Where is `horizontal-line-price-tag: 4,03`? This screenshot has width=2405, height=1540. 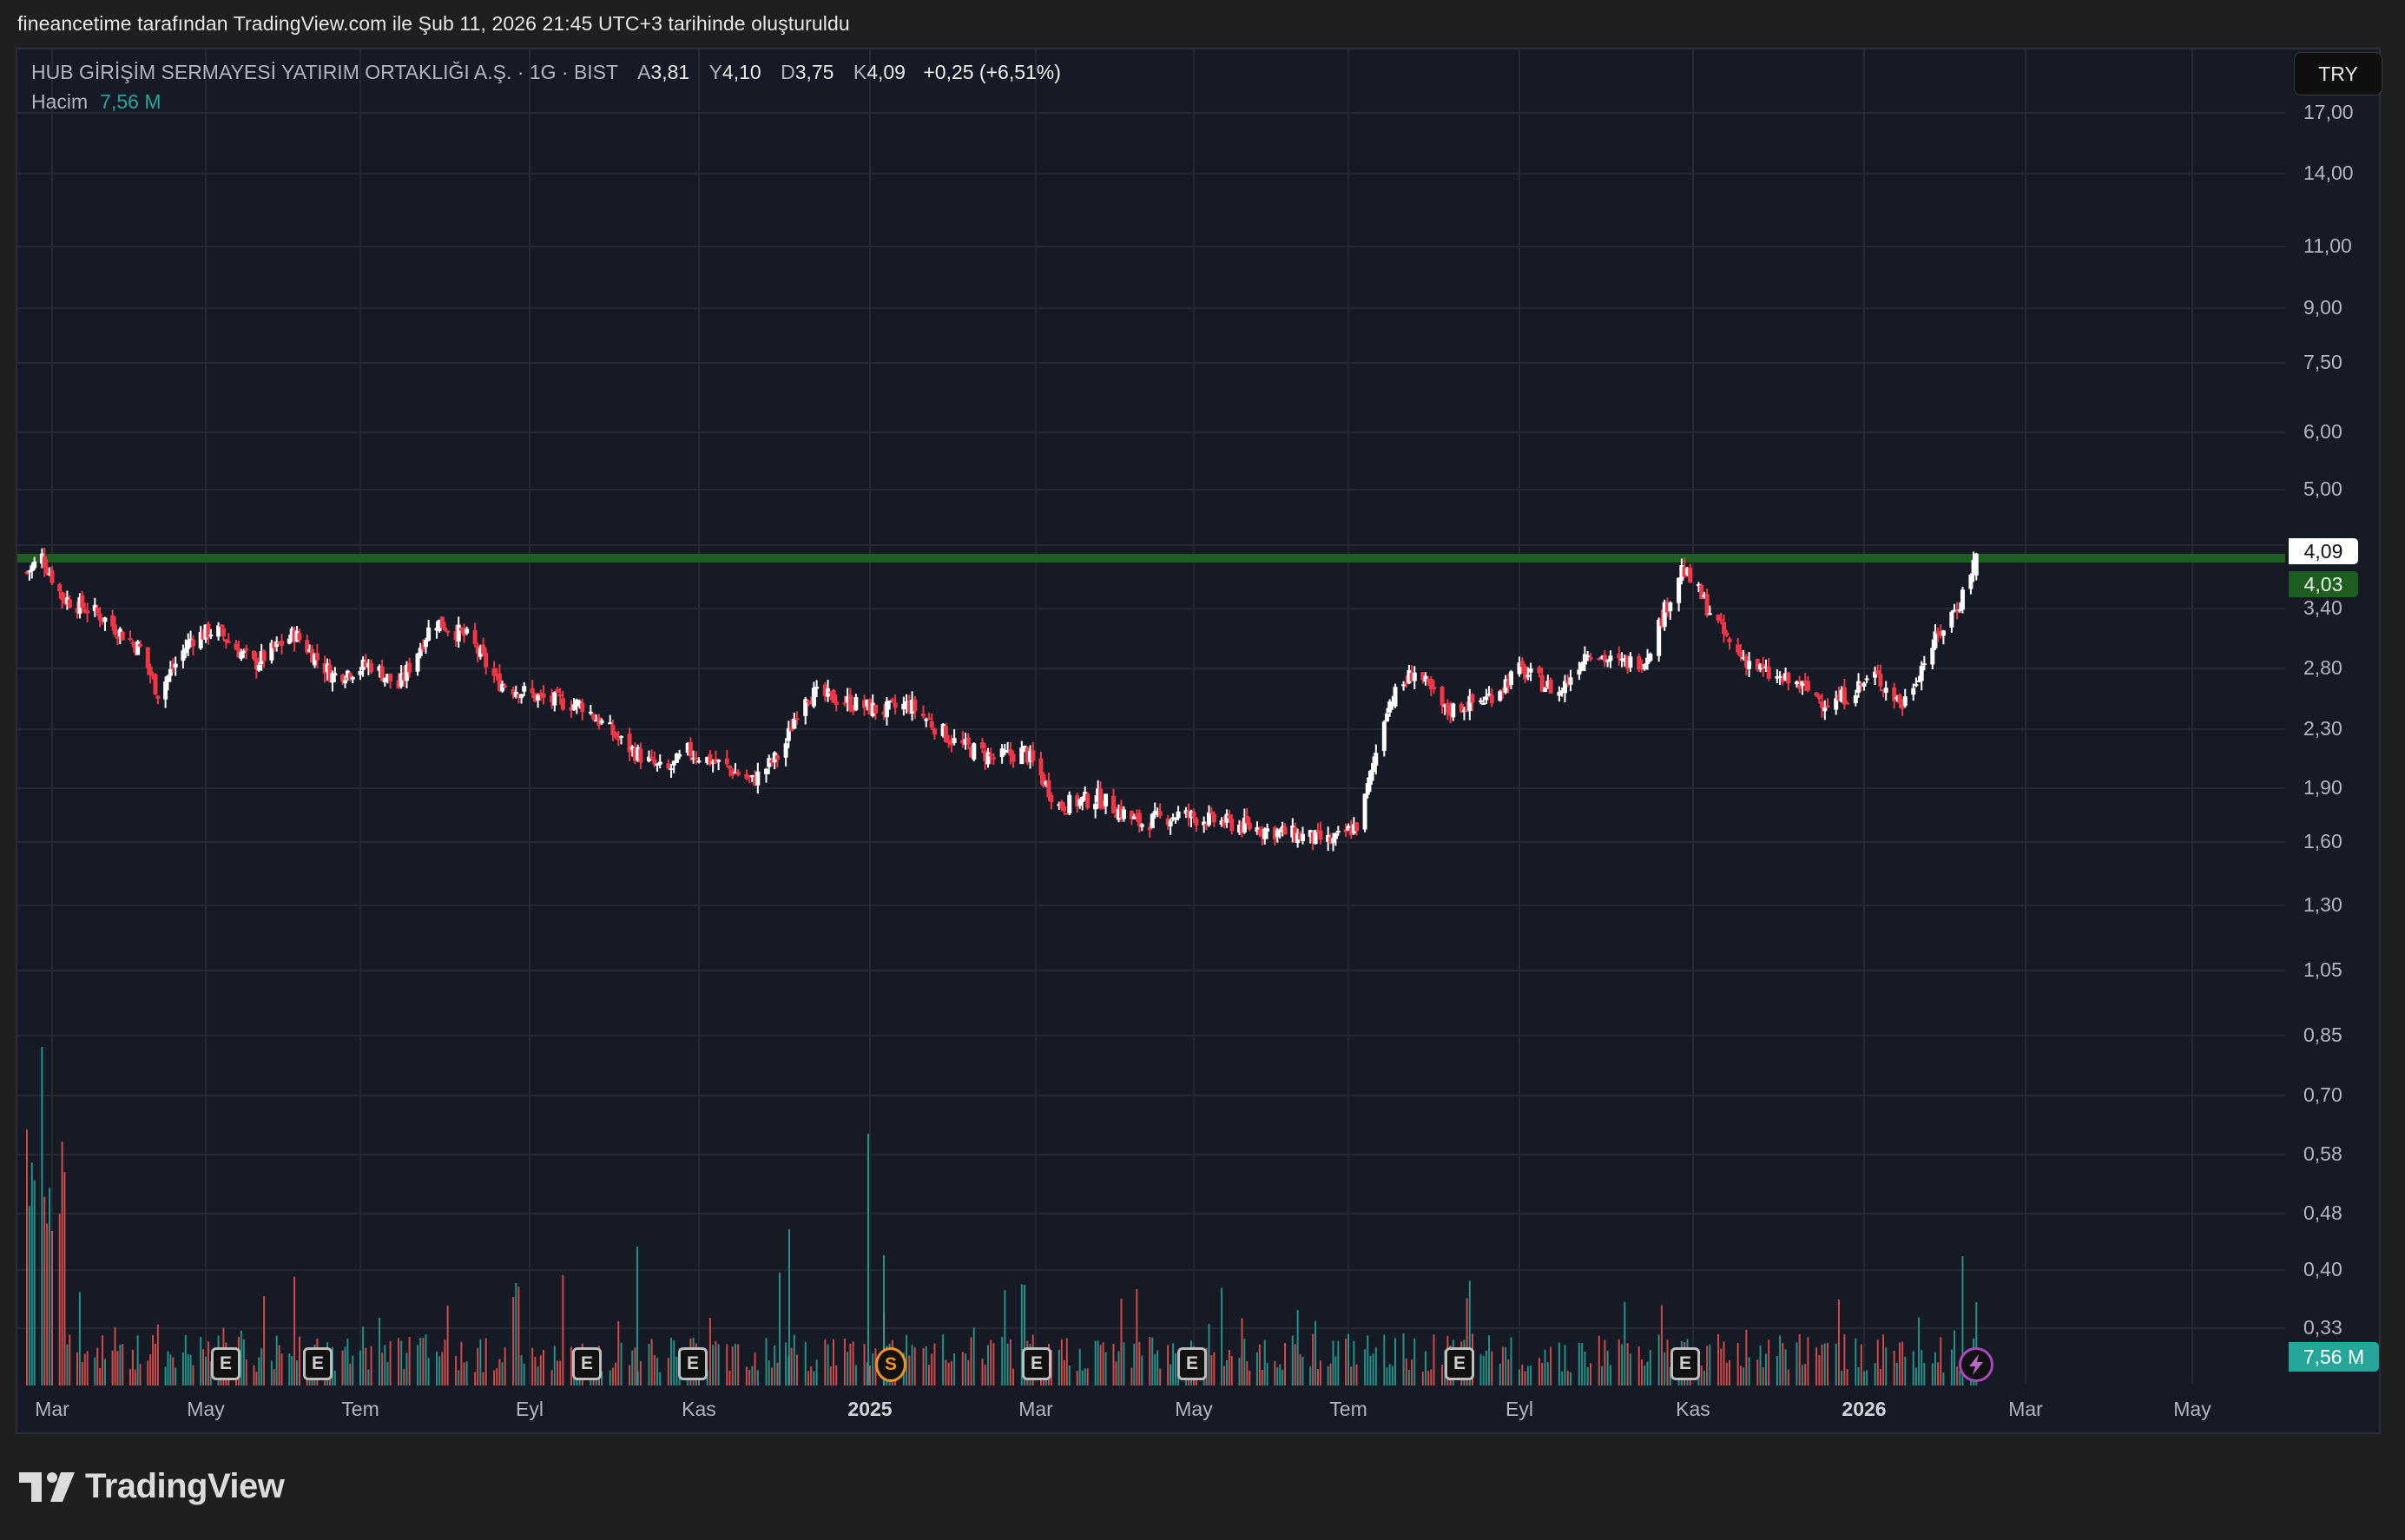 horizontal-line-price-tag: 4,03 is located at coordinates (2323, 584).